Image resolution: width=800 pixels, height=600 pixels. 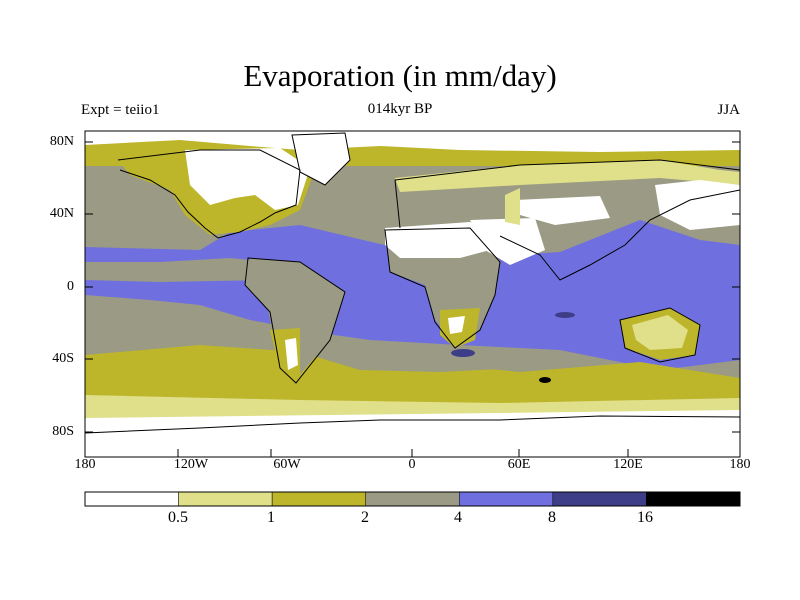 I want to click on lat-label-80s: 80S, so click(x=63, y=431).